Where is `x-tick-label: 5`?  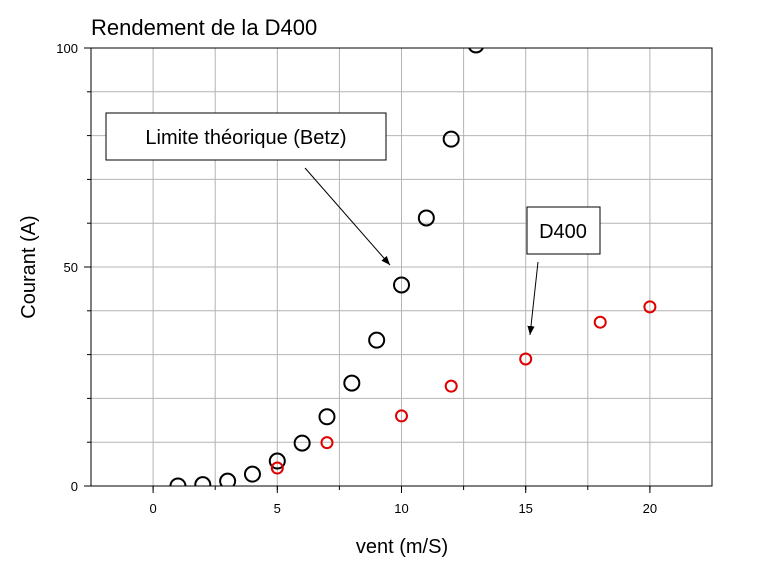 x-tick-label: 5 is located at coordinates (277, 508).